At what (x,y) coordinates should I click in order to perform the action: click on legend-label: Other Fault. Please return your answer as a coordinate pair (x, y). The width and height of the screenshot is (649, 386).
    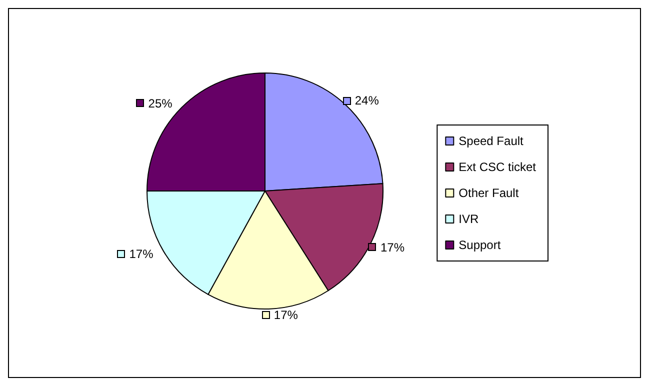
    Looking at the image, I should click on (489, 193).